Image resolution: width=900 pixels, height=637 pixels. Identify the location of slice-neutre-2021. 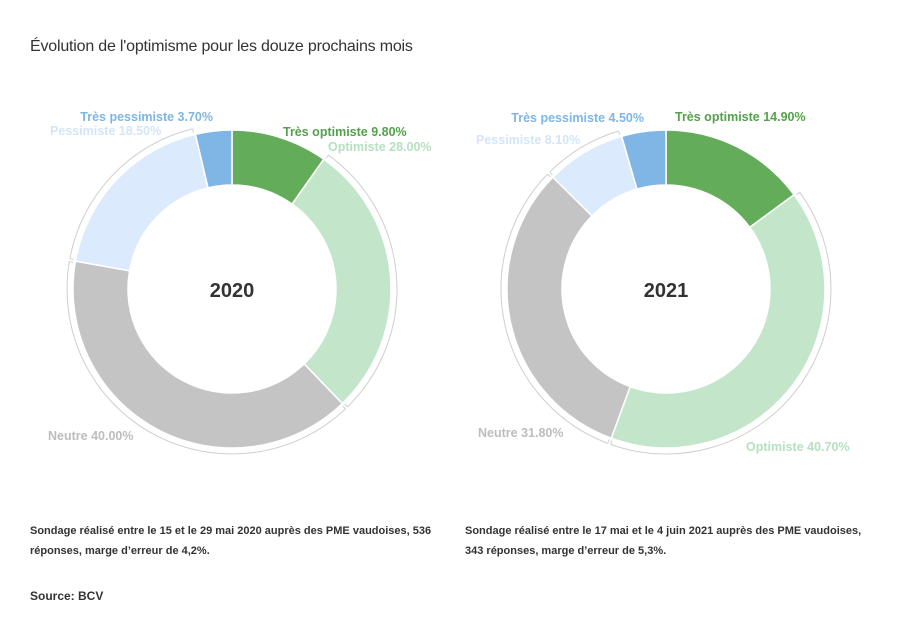
(569, 308).